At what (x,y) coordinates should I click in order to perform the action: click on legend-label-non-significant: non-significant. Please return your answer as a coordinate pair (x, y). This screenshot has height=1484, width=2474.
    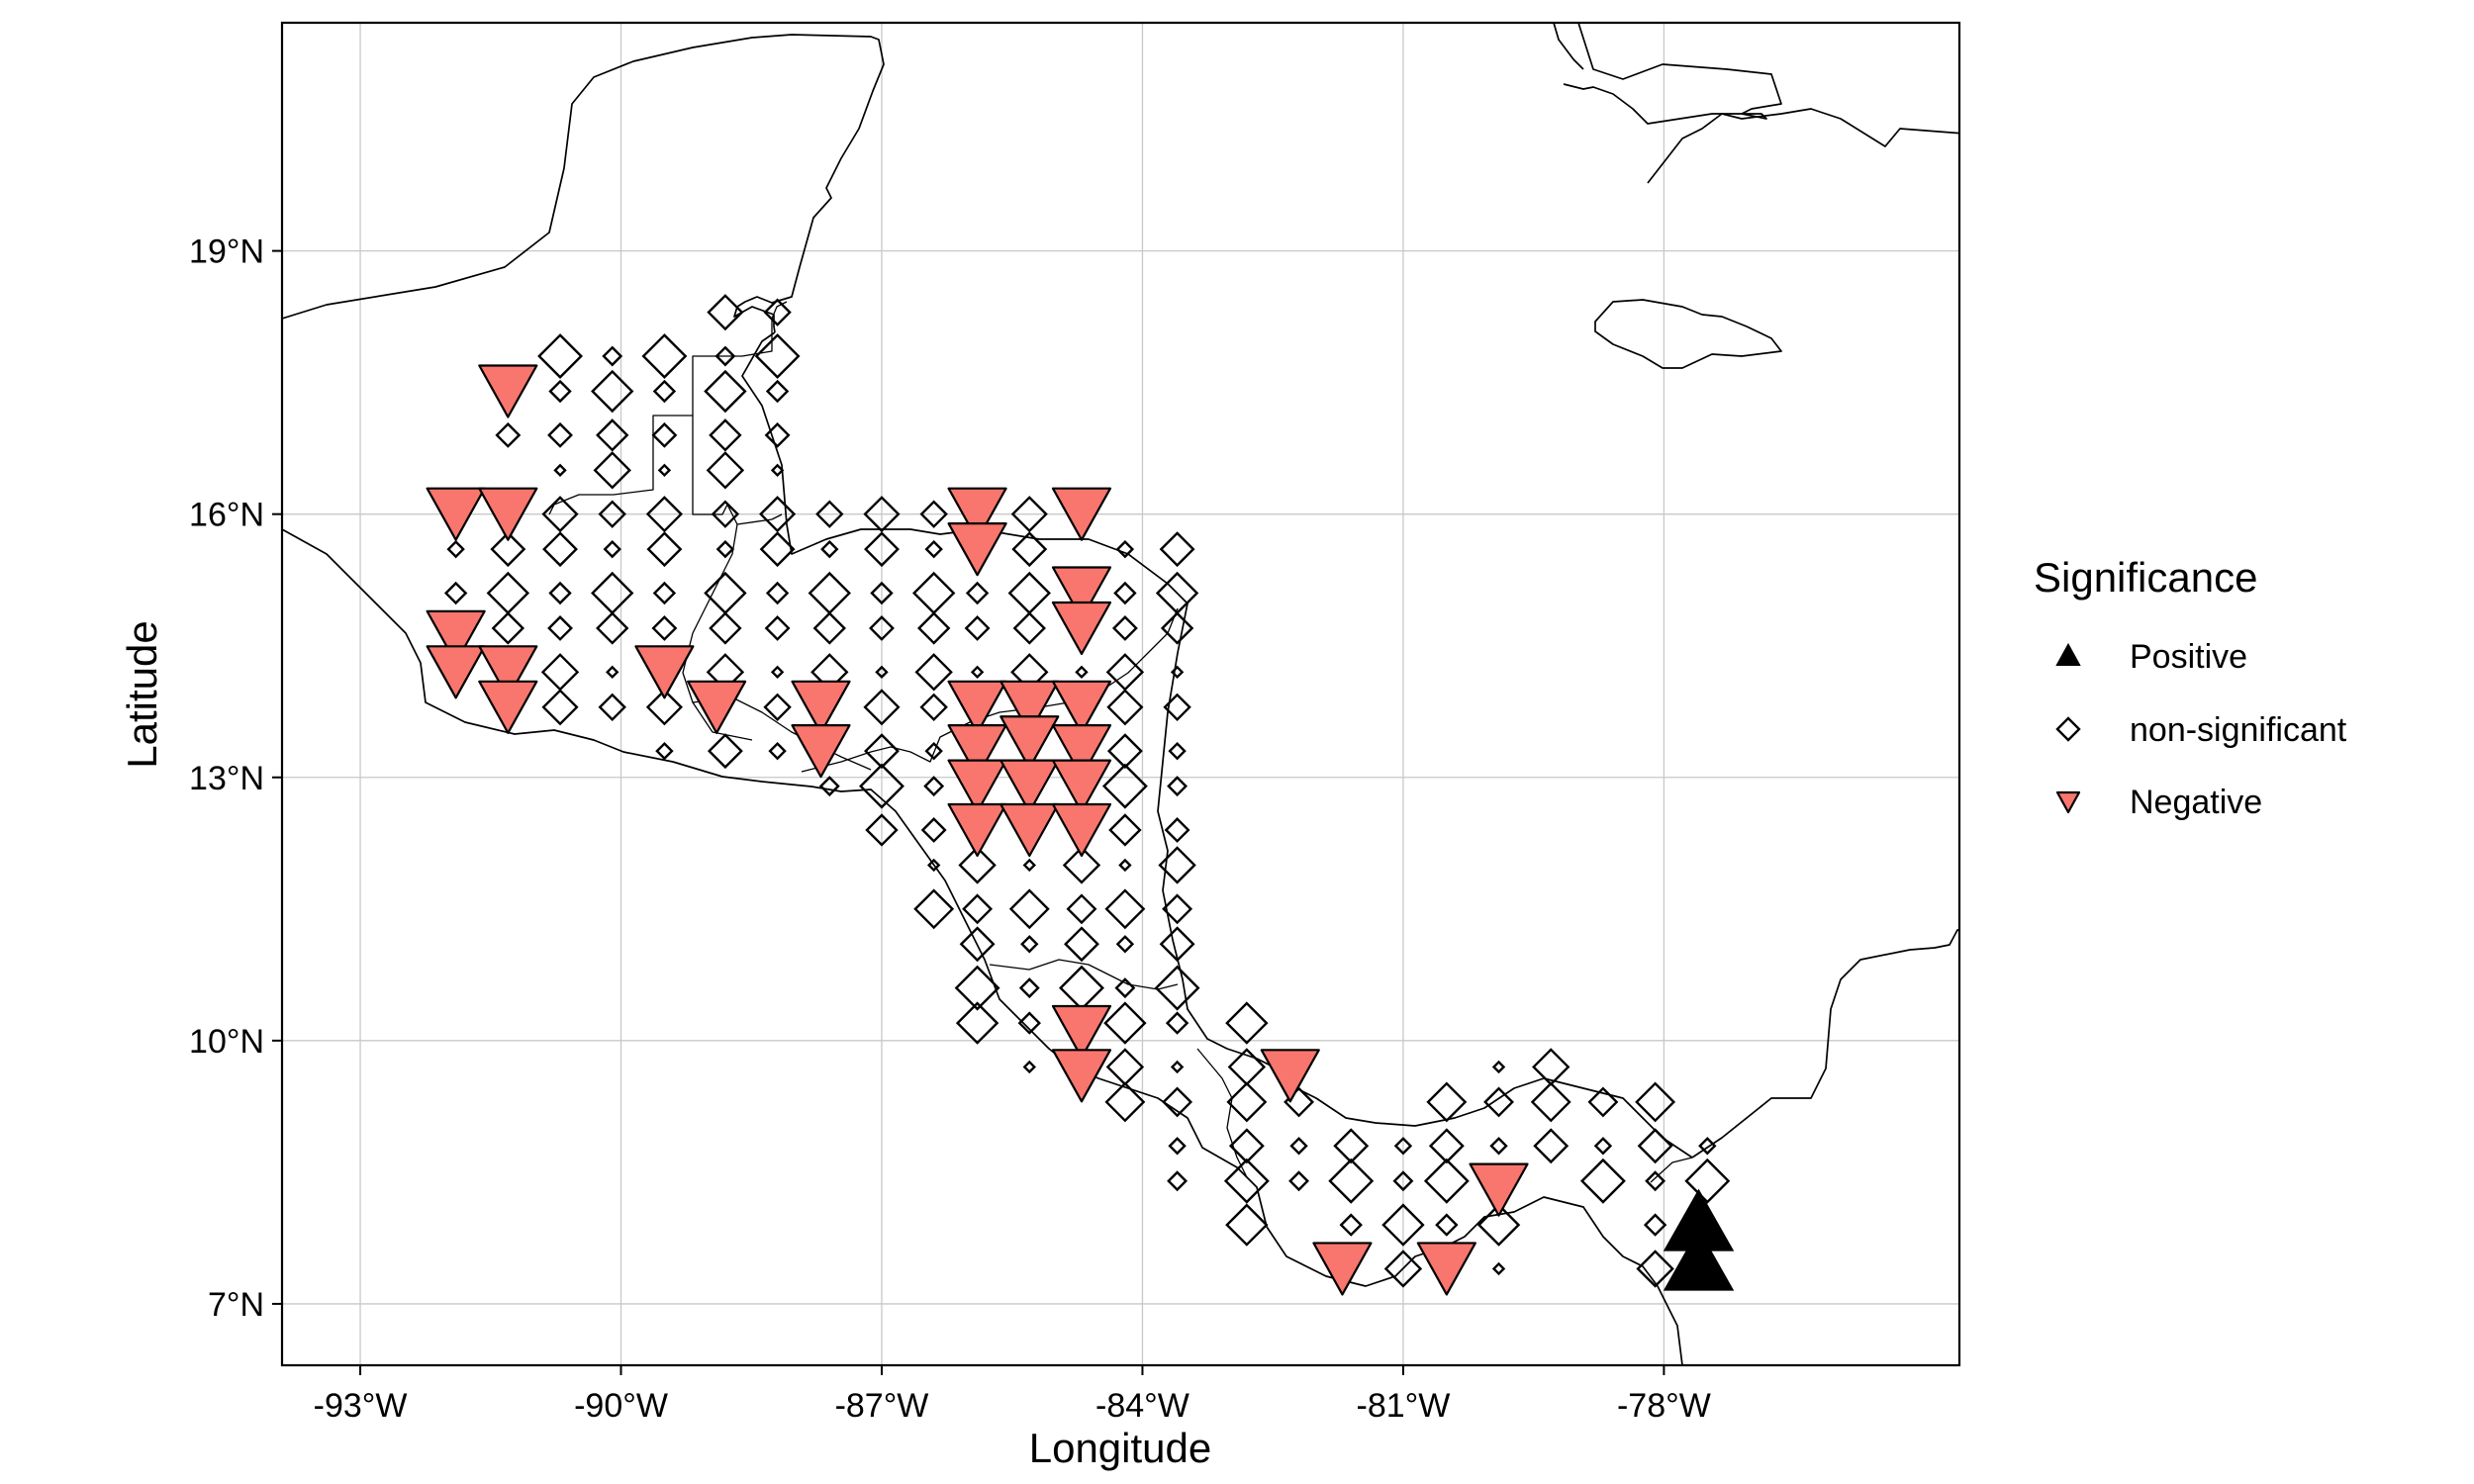
    Looking at the image, I should click on (2239, 730).